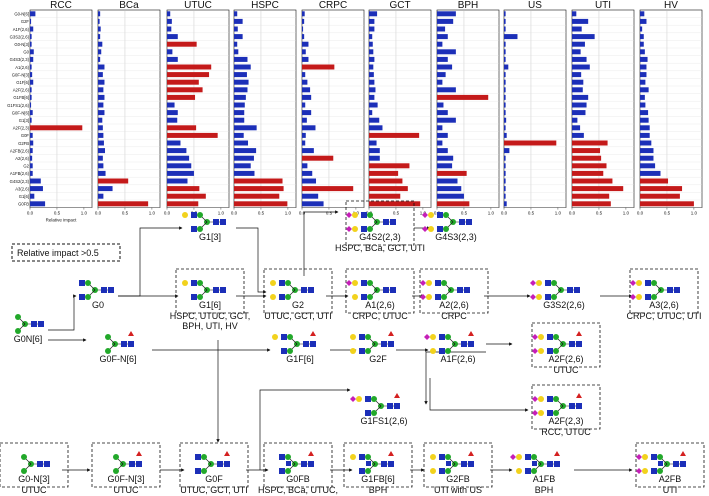 This screenshot has width=709, height=496. What do you see at coordinates (22, 82) in the screenshot?
I see `row-label: G1F[6]` at bounding box center [22, 82].